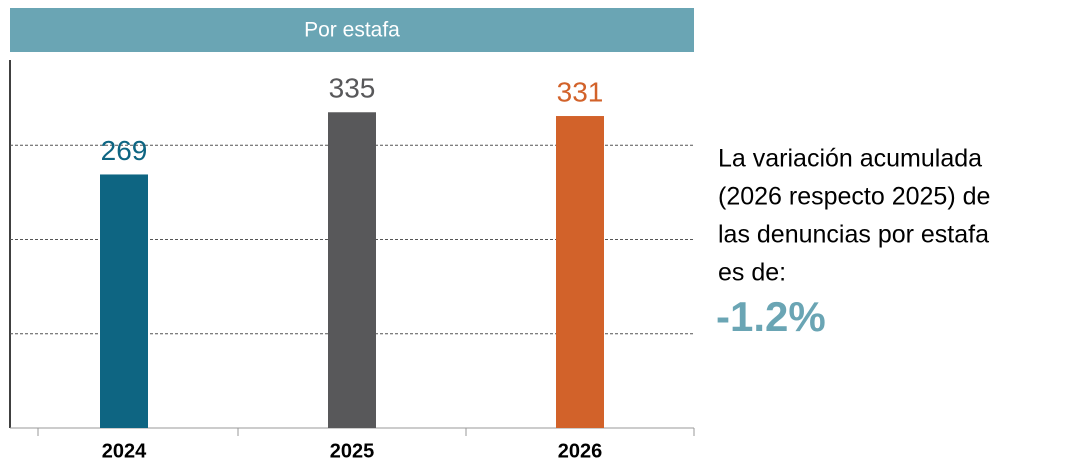  Describe the element at coordinates (771, 316) in the screenshot. I see `highlight-value: -1.2%` at that location.